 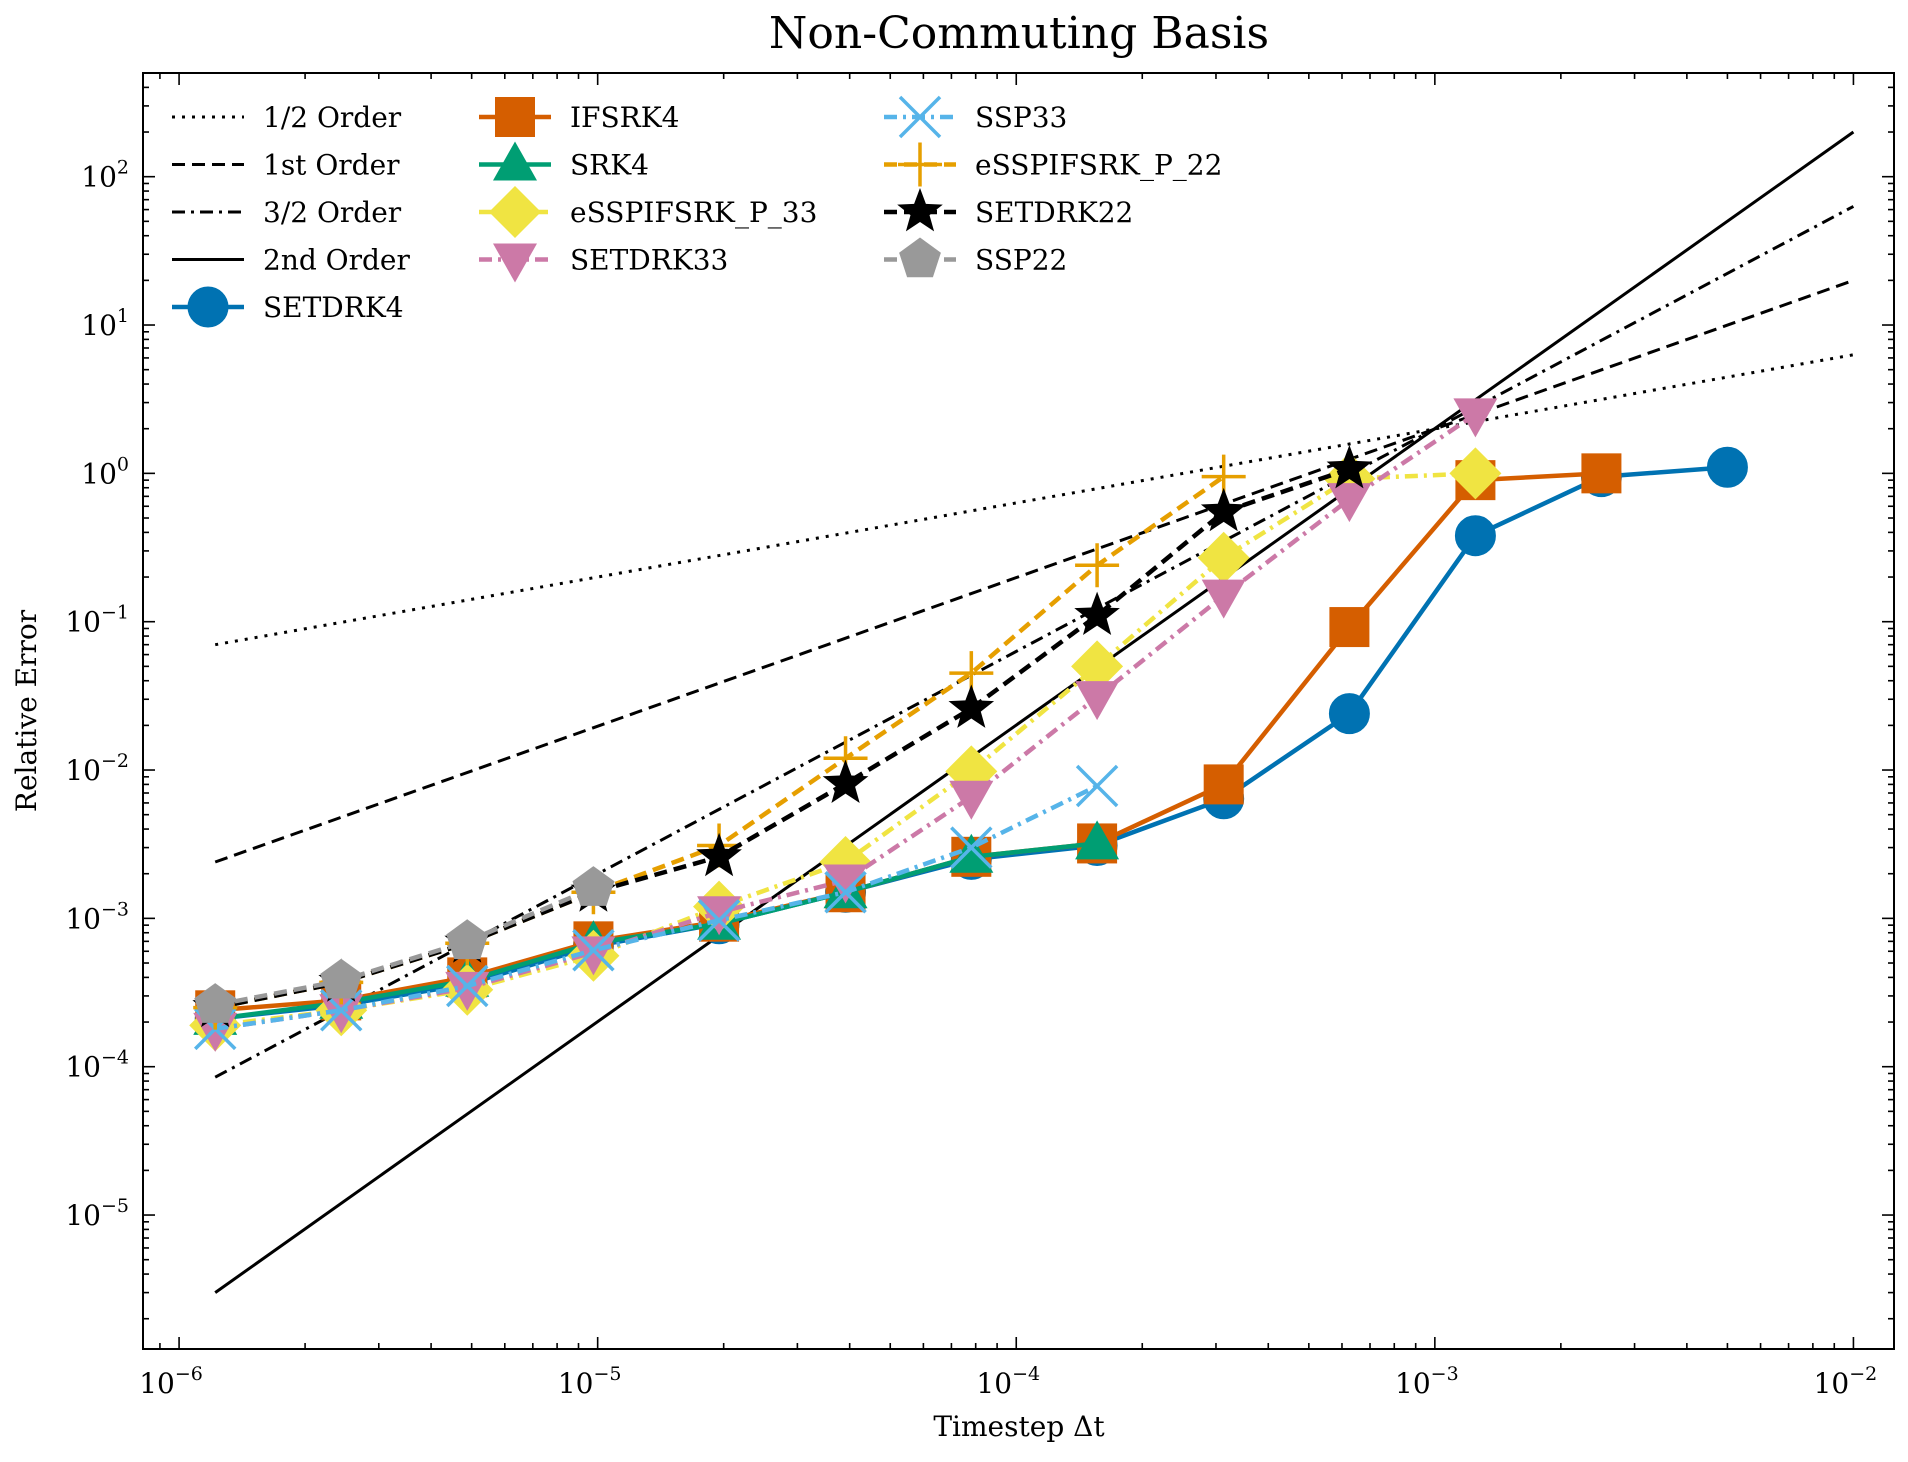 I want to click on legend-entry-IFSRK4: IFSRK4, so click(x=579, y=117).